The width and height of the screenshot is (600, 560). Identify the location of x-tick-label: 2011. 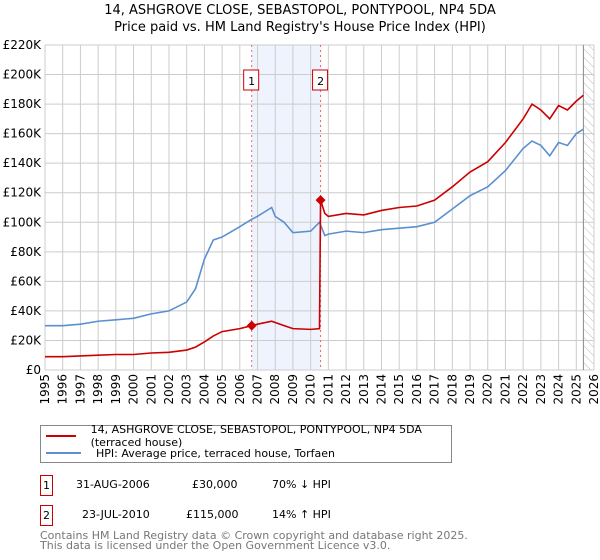
(328, 389).